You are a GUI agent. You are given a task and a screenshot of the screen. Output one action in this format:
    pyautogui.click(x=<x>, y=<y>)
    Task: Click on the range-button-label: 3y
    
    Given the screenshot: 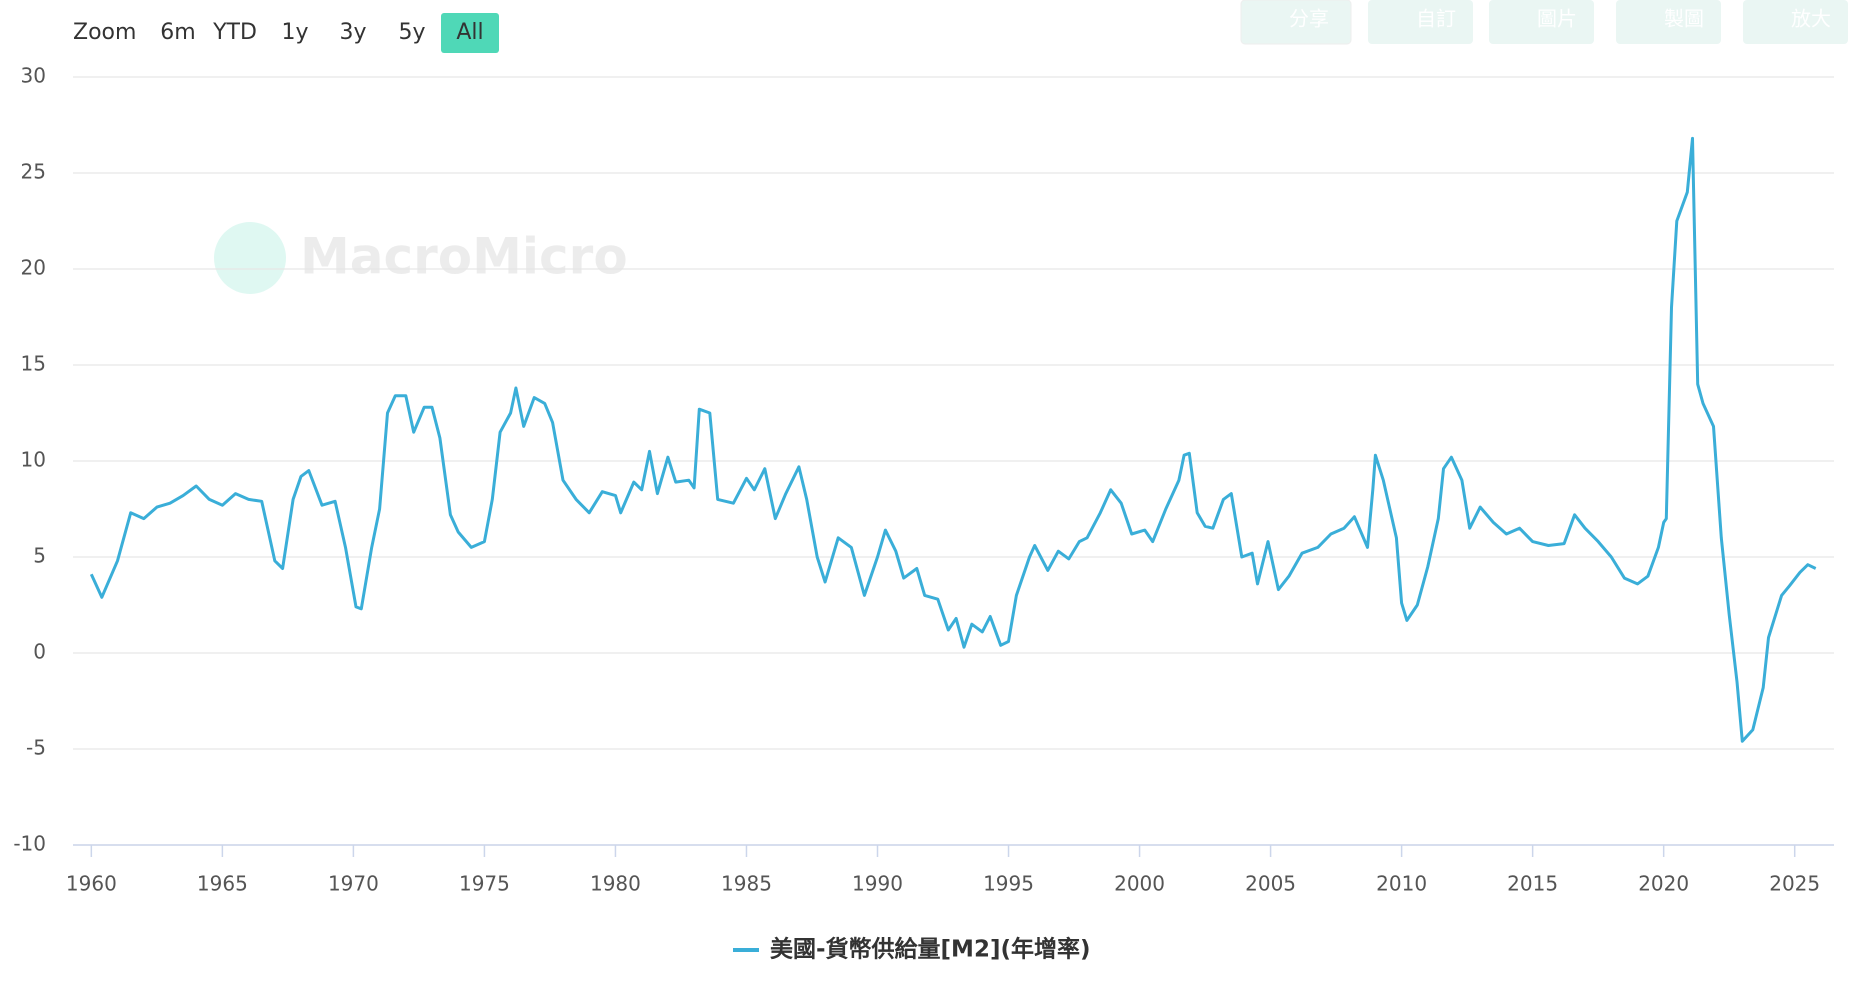 What is the action you would take?
    pyautogui.click(x=352, y=32)
    